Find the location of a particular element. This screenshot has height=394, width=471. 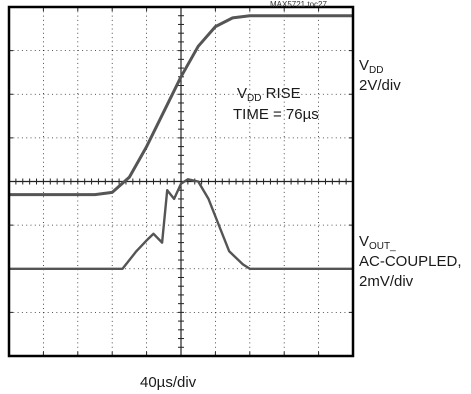

series-label-vdd: VDD is located at coordinates (371, 66).